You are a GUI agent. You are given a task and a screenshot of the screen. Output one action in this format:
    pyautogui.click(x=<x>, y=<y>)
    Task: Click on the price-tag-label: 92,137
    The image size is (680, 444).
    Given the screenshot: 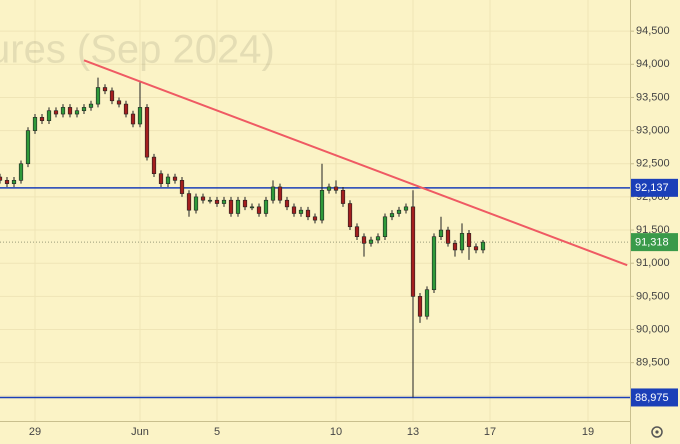 What is the action you would take?
    pyautogui.click(x=652, y=188)
    